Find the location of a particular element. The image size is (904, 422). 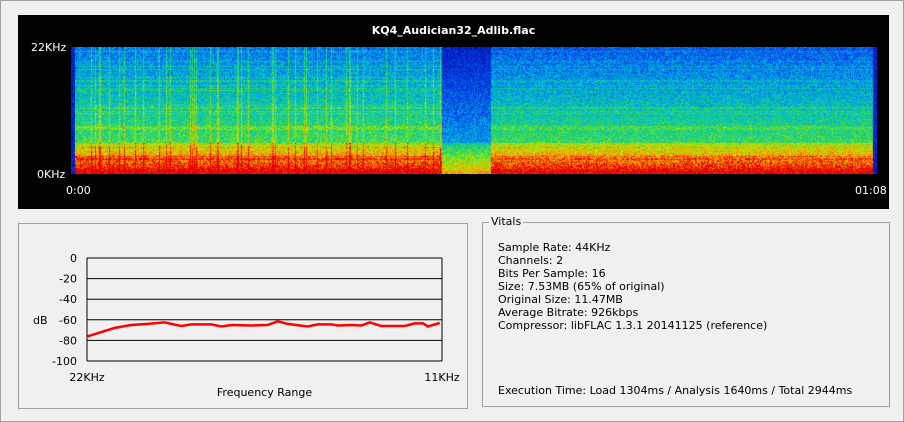

freq-top-label: 22KHz is located at coordinates (49, 47).